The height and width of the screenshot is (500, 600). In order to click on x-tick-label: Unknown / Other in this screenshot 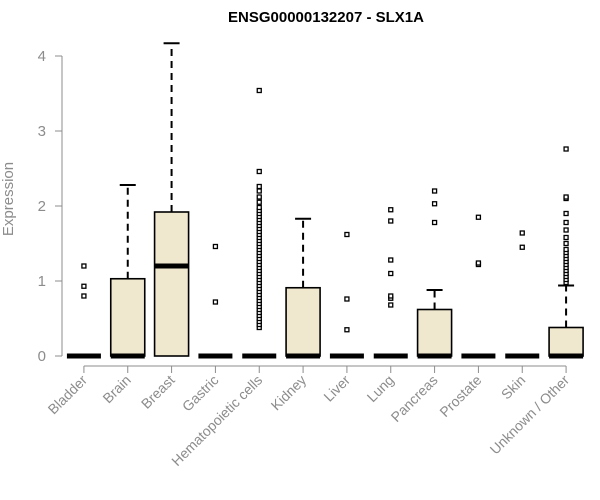, I will do `click(530, 415)`.